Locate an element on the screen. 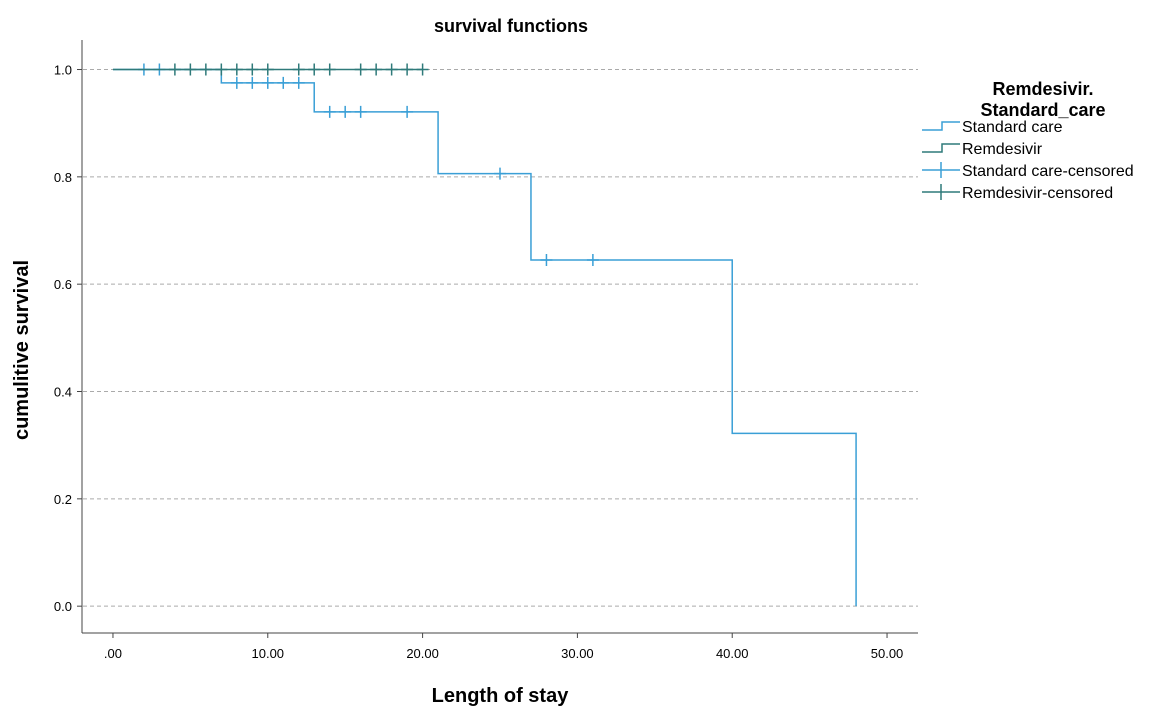  legend-title-line-2: Standard_care is located at coordinates (1042, 110).